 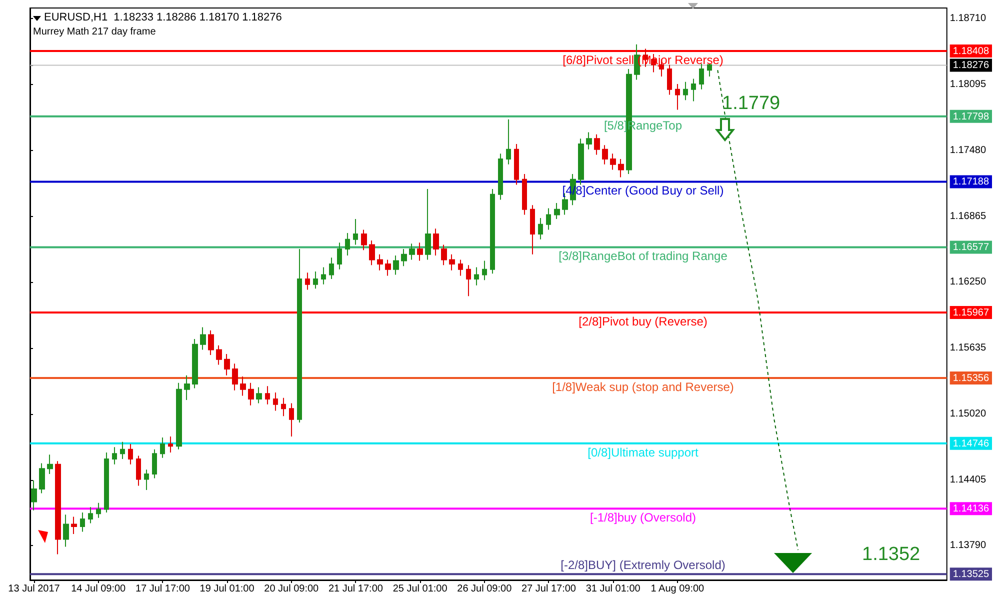 What do you see at coordinates (968, 348) in the screenshot?
I see `y-tick-label: 1.15635` at bounding box center [968, 348].